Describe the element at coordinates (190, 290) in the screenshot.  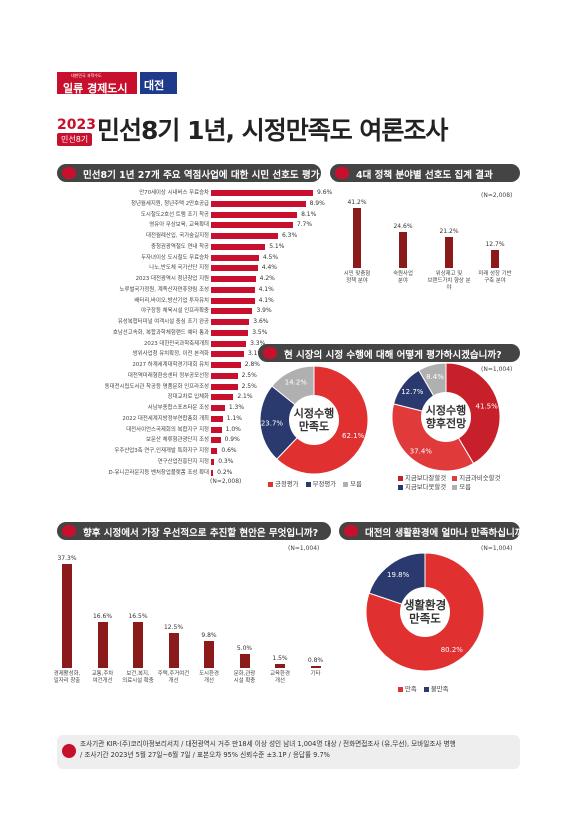
I see `list-row: 노루벌국가정원, 계족산자연휴양림 조성 4.1%` at that location.